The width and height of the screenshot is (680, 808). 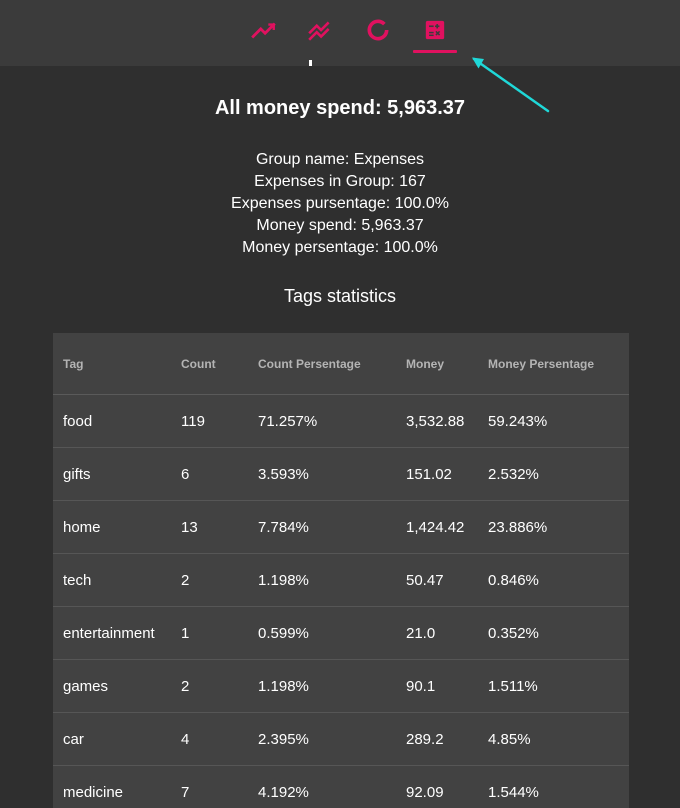 I want to click on table-row: car 4 2.395% 289.2 4.85%, so click(x=341, y=739).